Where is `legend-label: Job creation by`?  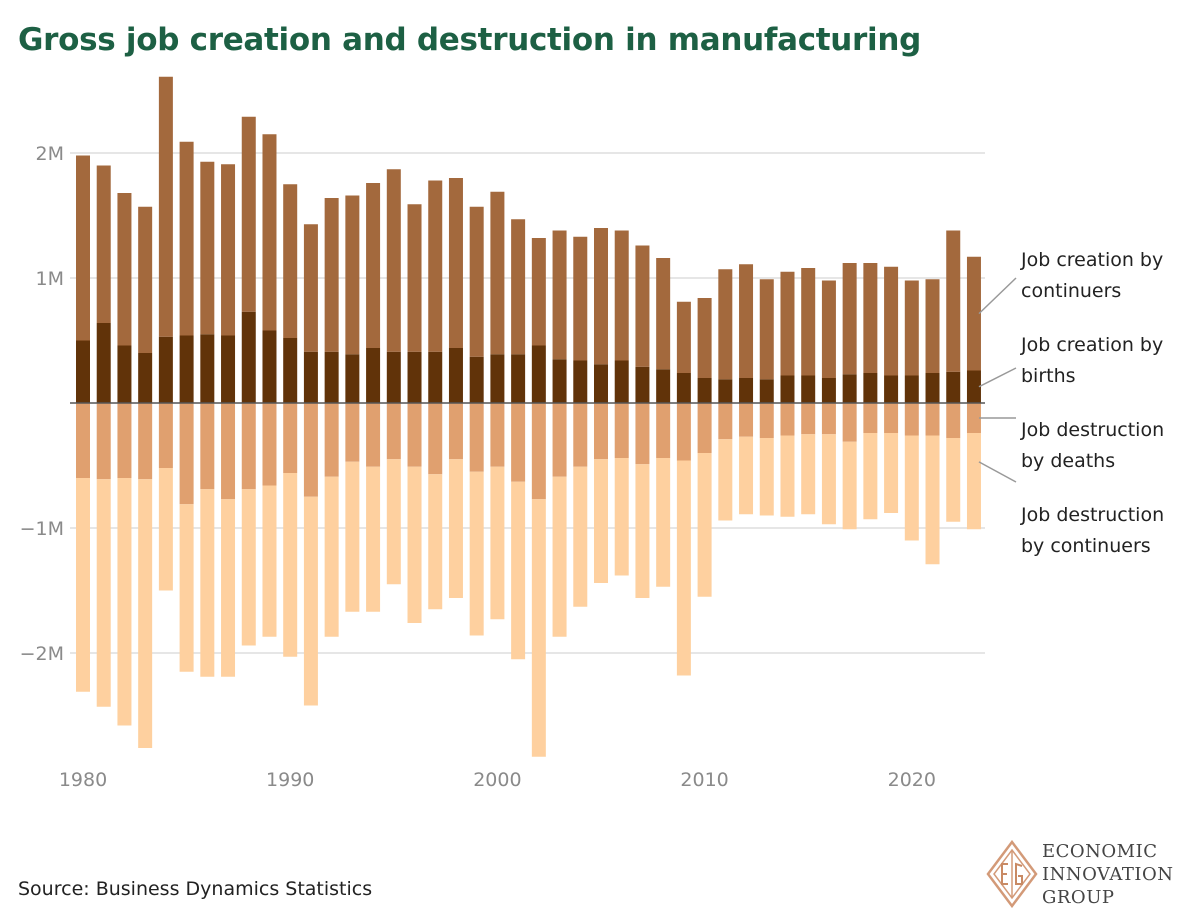
legend-label: Job creation by is located at coordinates (1091, 260).